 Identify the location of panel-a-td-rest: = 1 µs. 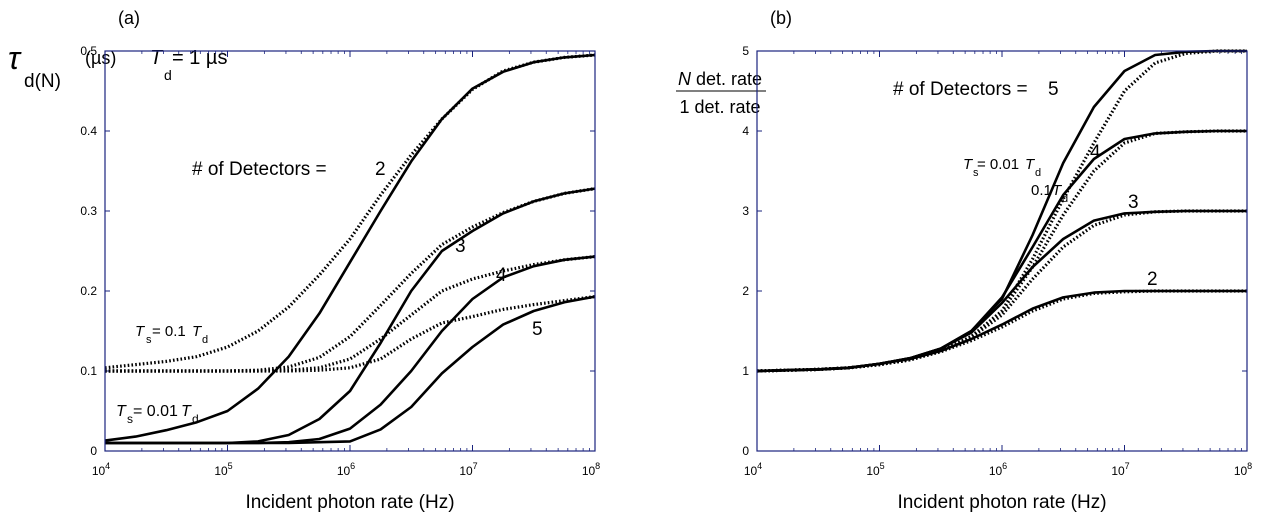
(199, 58).